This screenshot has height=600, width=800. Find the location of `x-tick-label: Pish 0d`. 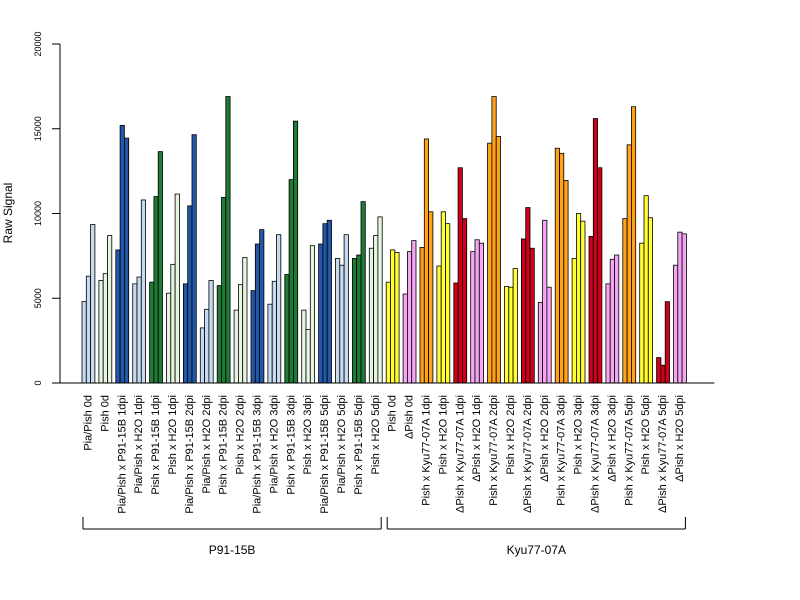

x-tick-label: Pish 0d is located at coordinates (393, 413).